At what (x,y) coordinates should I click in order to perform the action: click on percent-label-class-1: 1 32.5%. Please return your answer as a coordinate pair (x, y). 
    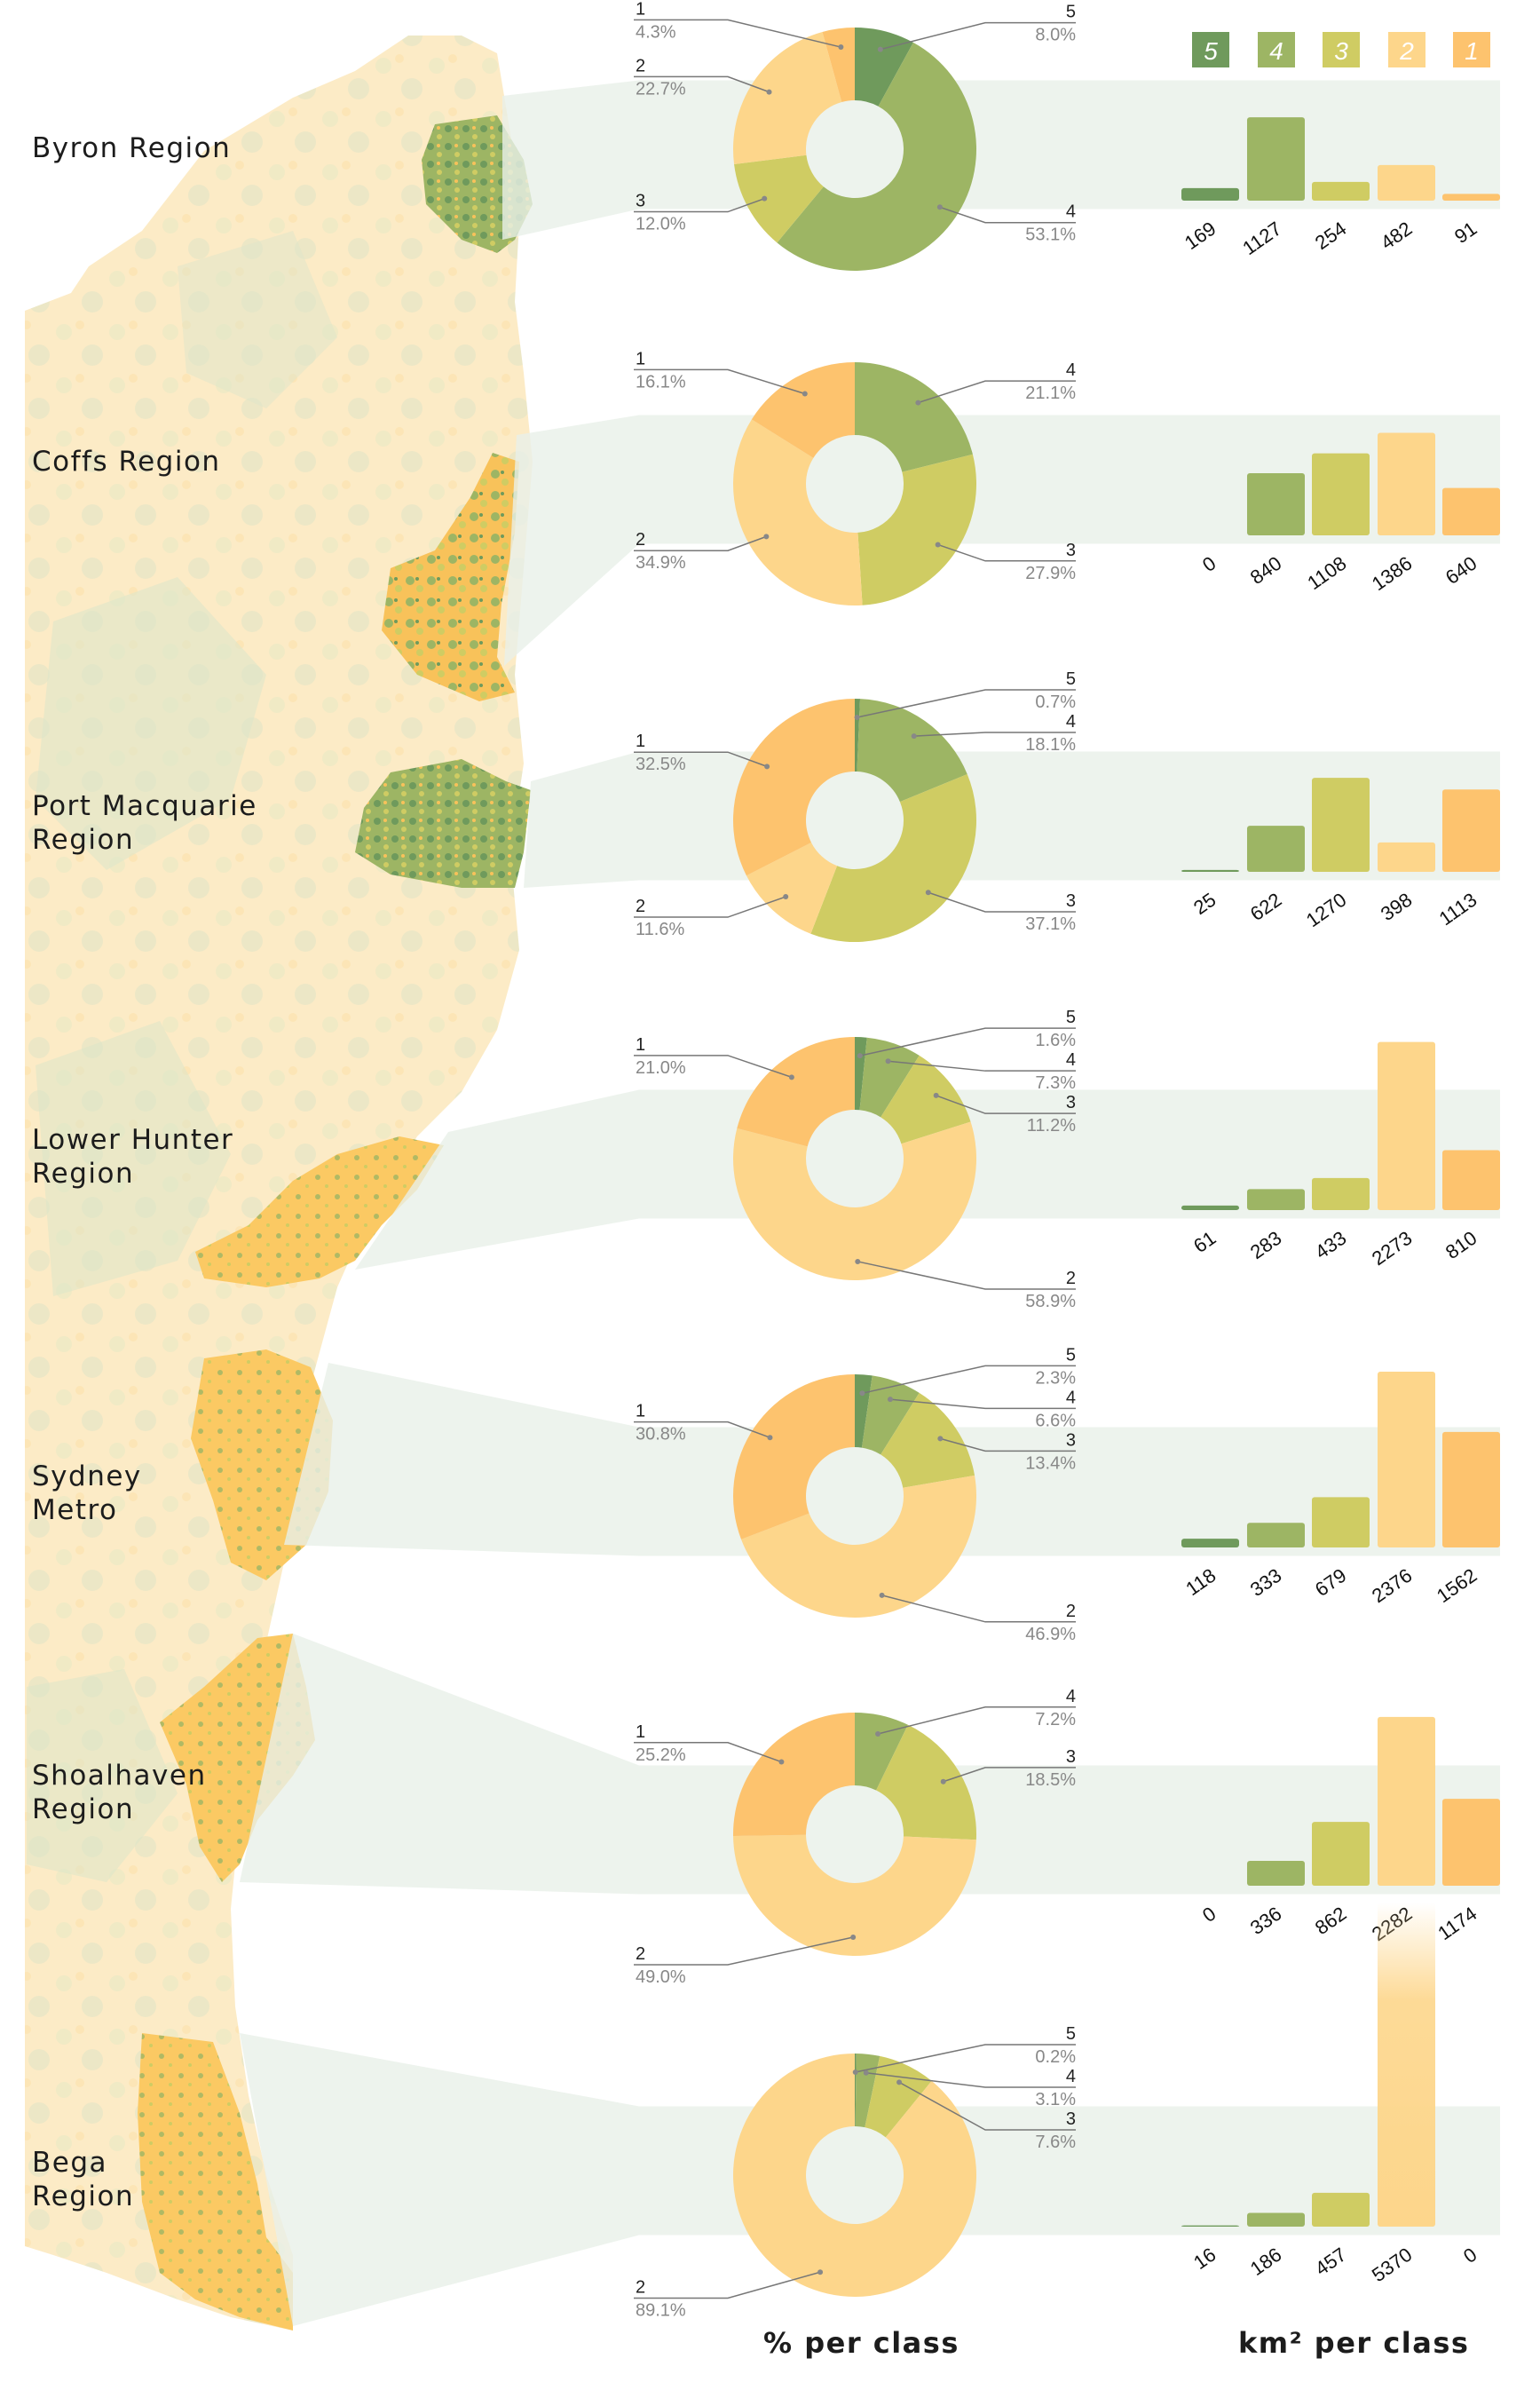
    Looking at the image, I should click on (702, 753).